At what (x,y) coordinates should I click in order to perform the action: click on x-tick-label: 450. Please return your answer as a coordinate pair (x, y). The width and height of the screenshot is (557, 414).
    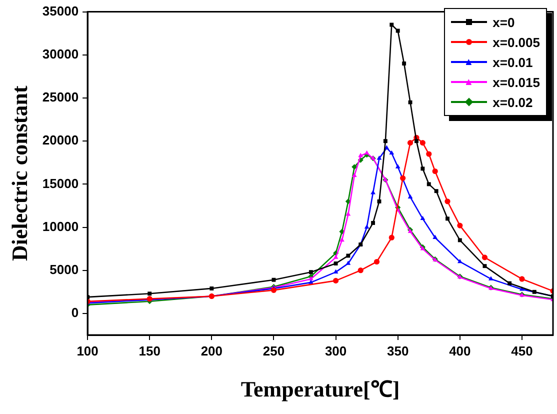
    Looking at the image, I should click on (522, 350).